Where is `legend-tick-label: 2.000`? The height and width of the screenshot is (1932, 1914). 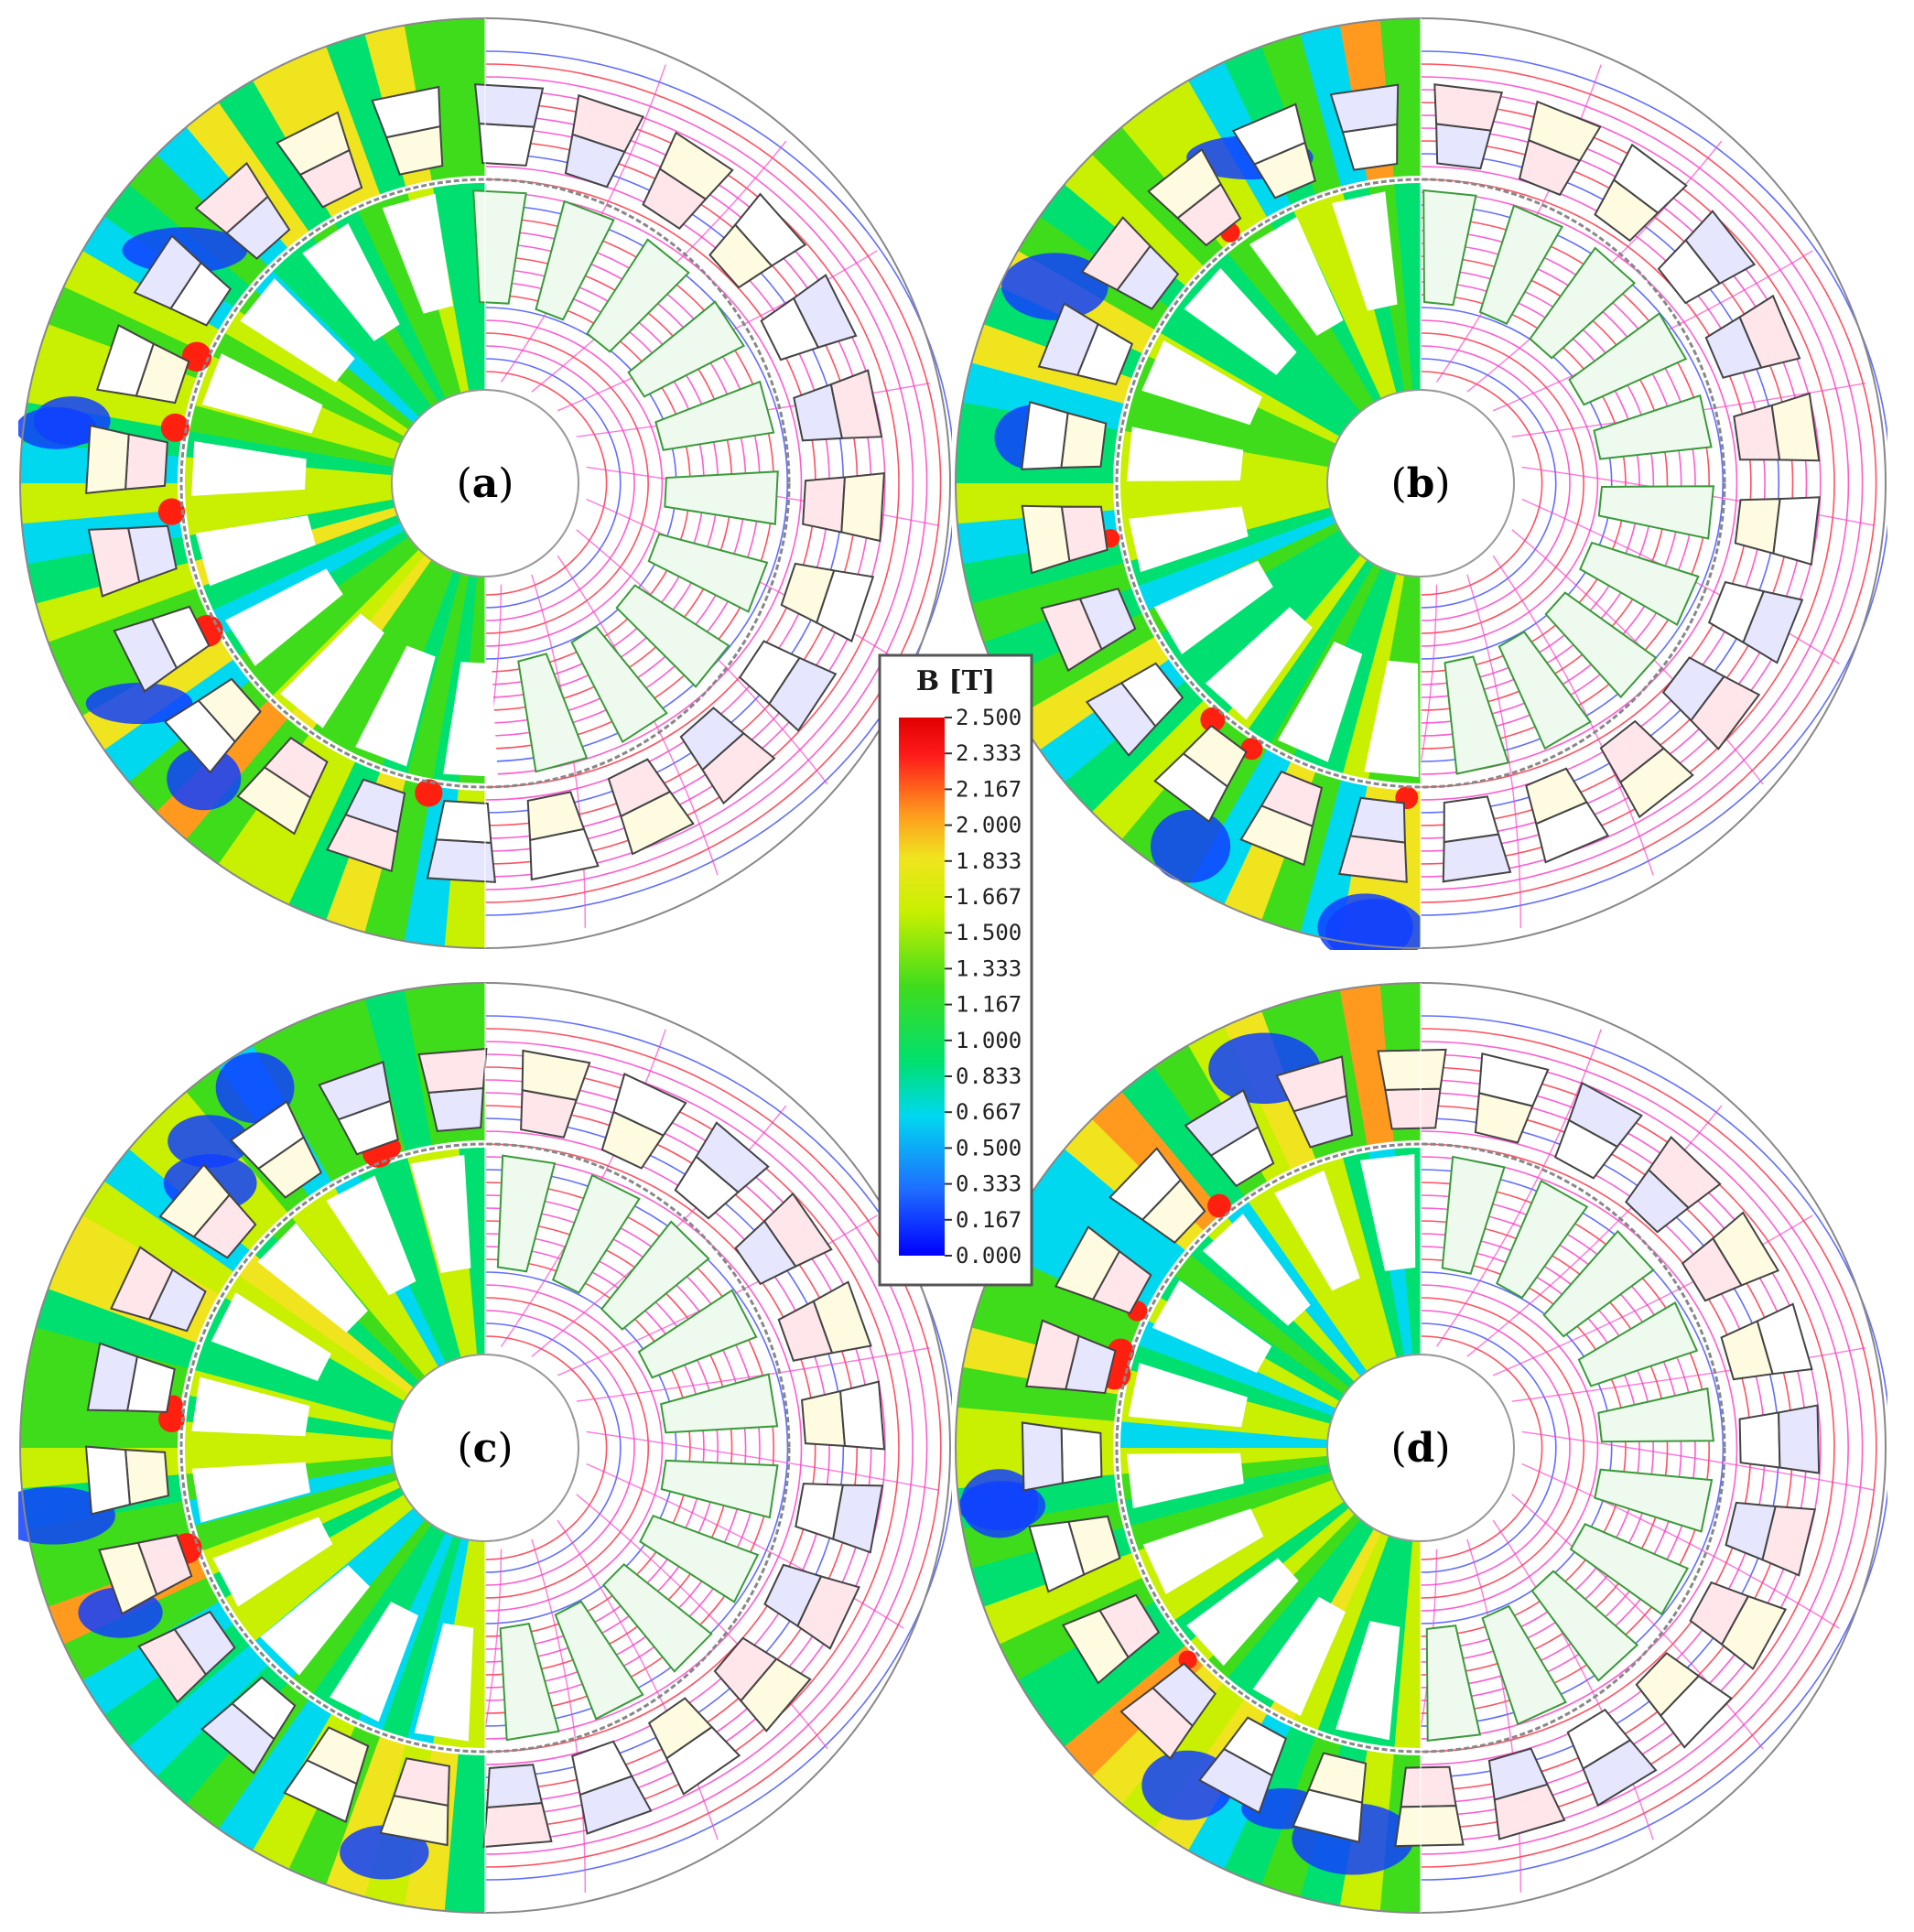 legend-tick-label: 2.000 is located at coordinates (989, 825).